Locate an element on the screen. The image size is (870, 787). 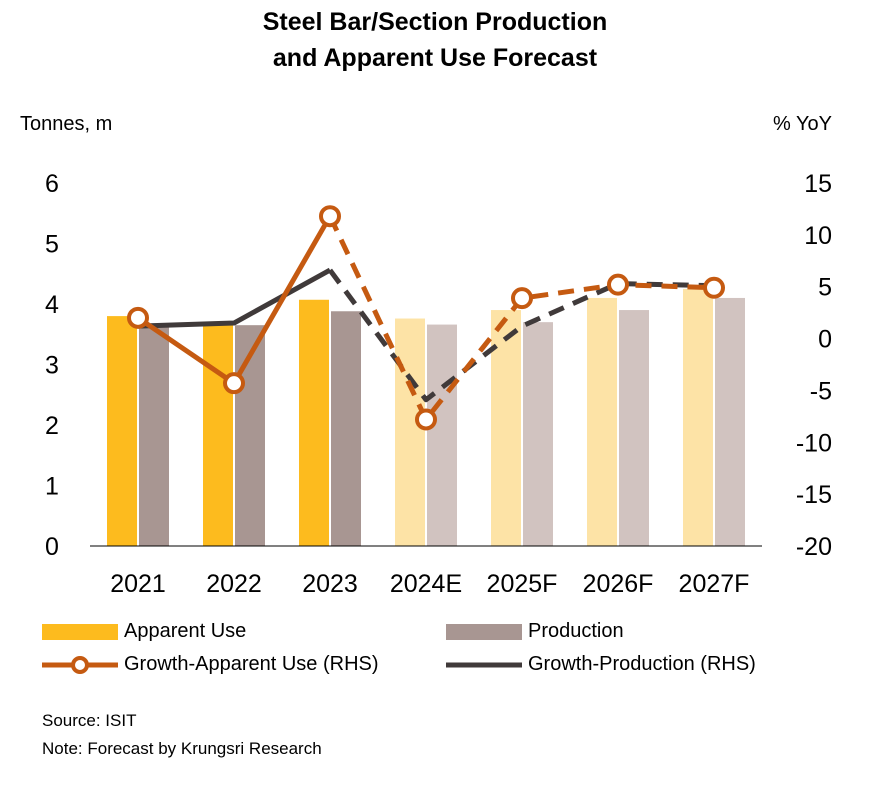
legend-apparent-use-label: Apparent Use is located at coordinates (185, 631).